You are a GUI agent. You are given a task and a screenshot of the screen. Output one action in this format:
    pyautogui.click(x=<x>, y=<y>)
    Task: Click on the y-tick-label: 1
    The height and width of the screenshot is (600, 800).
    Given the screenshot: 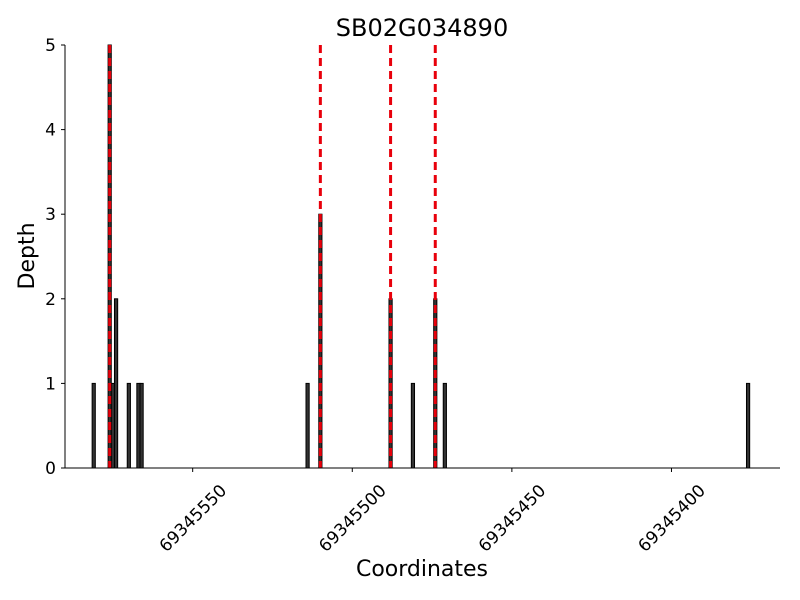 What is the action you would take?
    pyautogui.click(x=50, y=384)
    